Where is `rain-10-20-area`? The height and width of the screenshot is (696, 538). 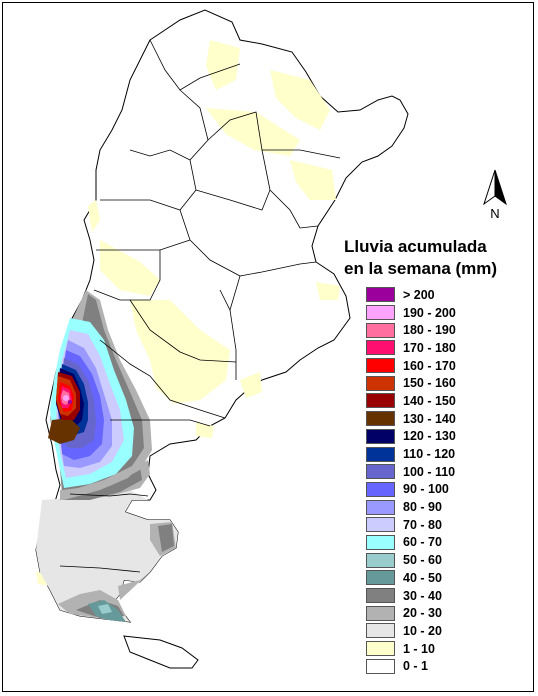
rain-10-20-area is located at coordinates (107, 556).